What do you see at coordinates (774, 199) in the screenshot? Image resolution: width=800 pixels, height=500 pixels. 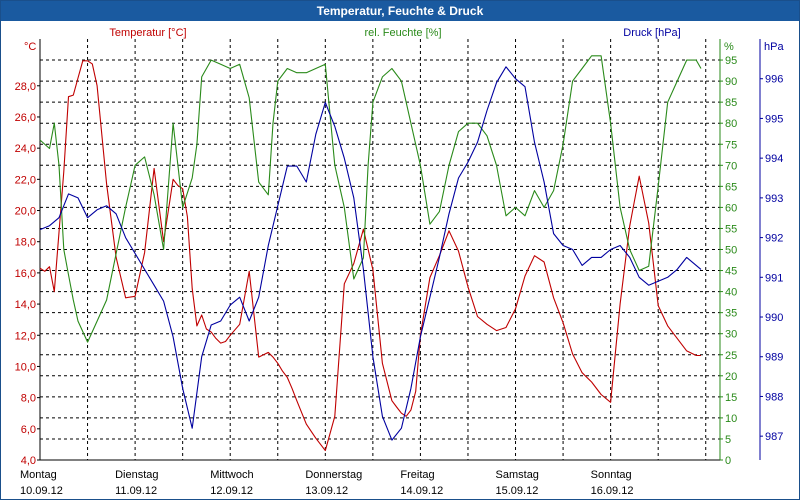 I see `pressure-tick-label: 993` at bounding box center [774, 199].